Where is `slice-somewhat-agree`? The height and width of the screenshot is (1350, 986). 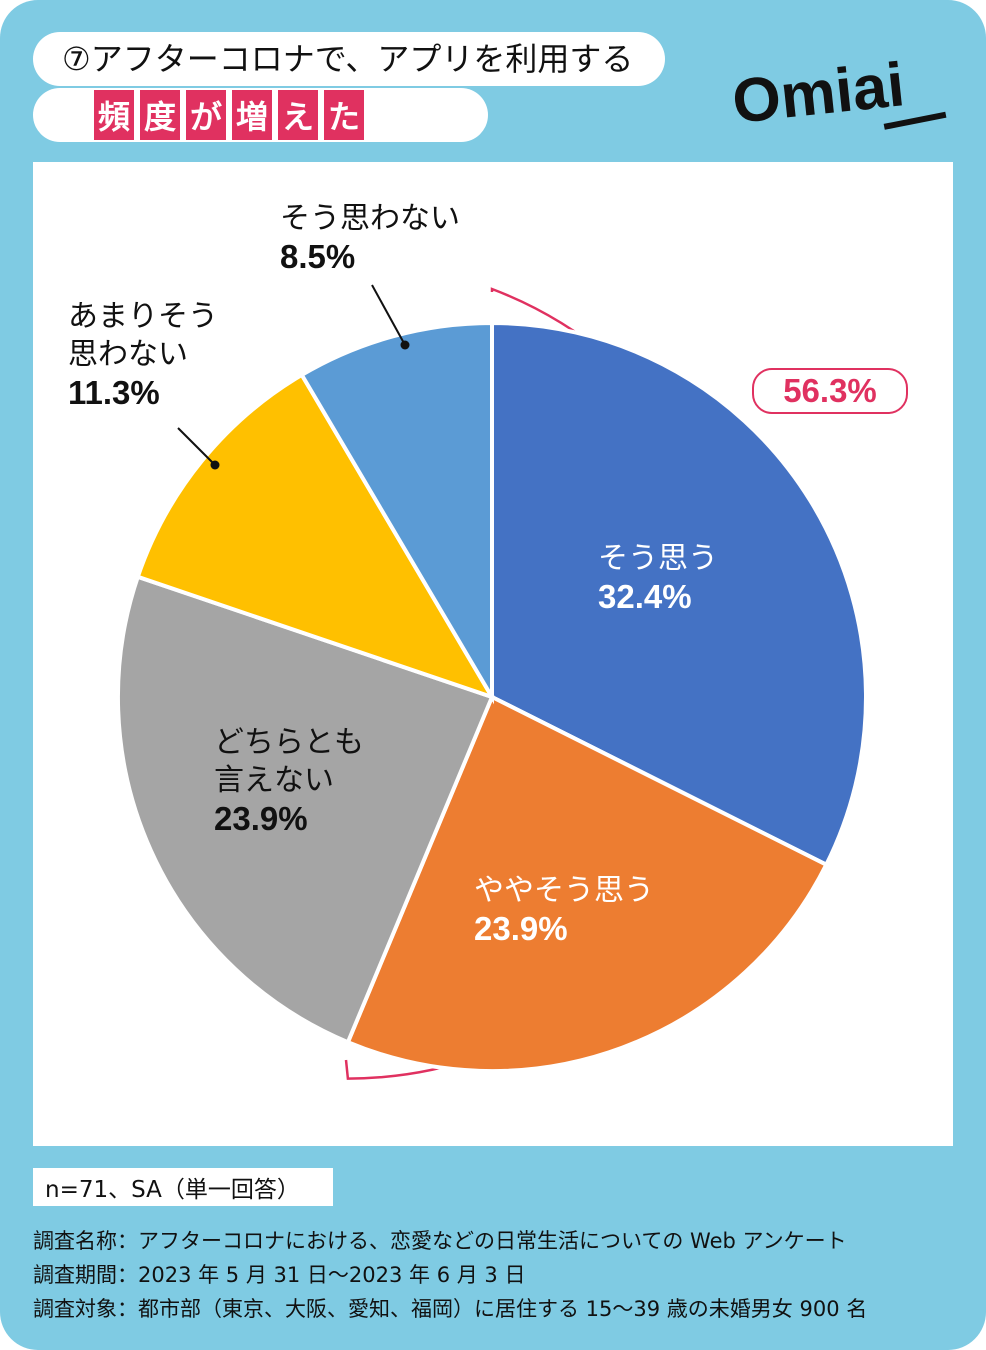 slice-somewhat-agree is located at coordinates (587, 884).